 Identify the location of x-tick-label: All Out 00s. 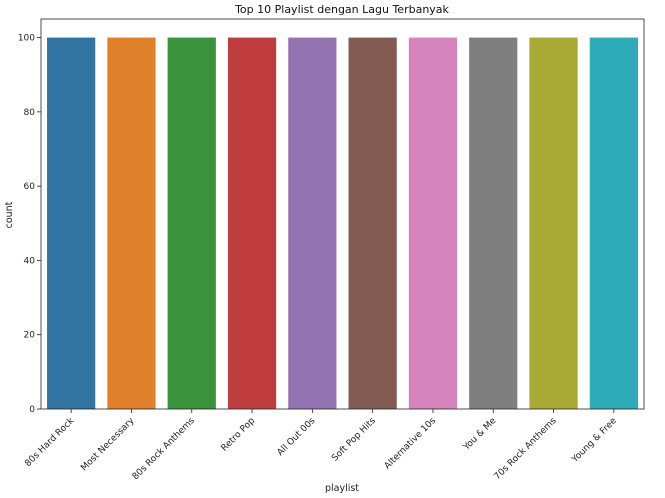
(297, 437).